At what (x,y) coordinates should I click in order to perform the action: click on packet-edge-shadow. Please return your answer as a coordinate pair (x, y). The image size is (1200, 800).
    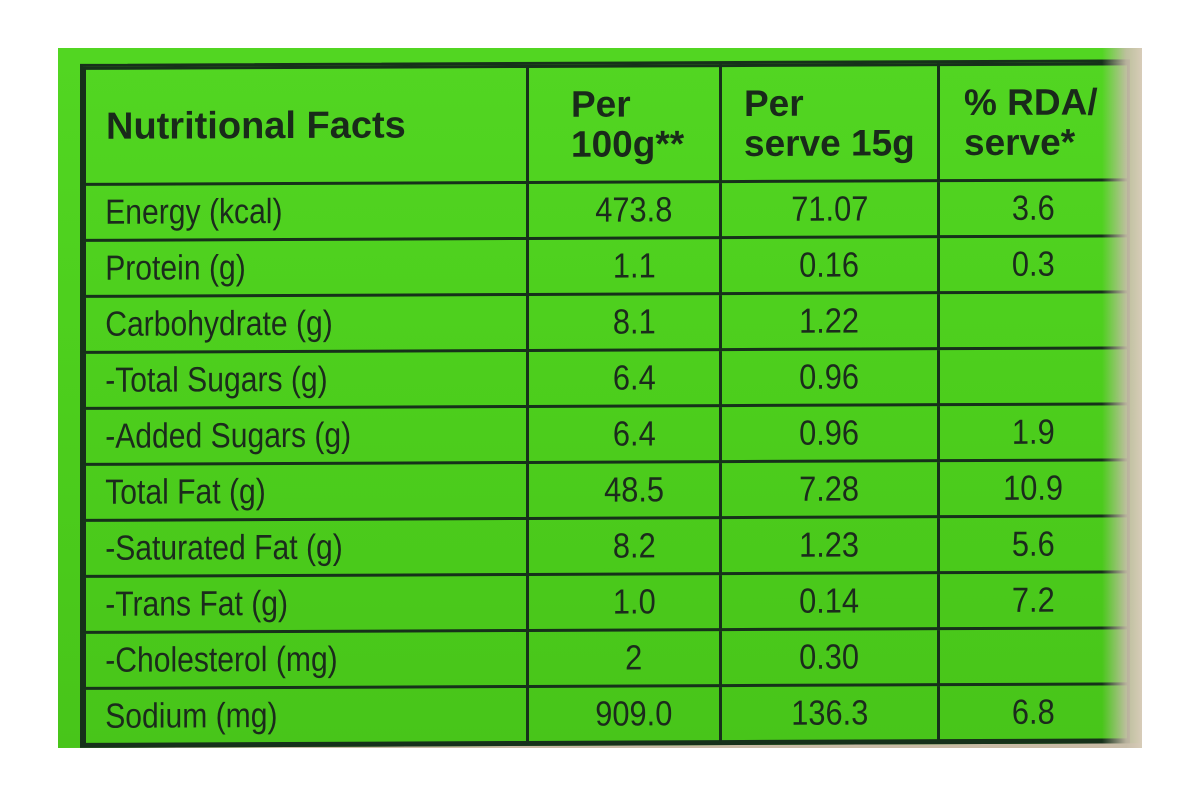
    Looking at the image, I should click on (1122, 398).